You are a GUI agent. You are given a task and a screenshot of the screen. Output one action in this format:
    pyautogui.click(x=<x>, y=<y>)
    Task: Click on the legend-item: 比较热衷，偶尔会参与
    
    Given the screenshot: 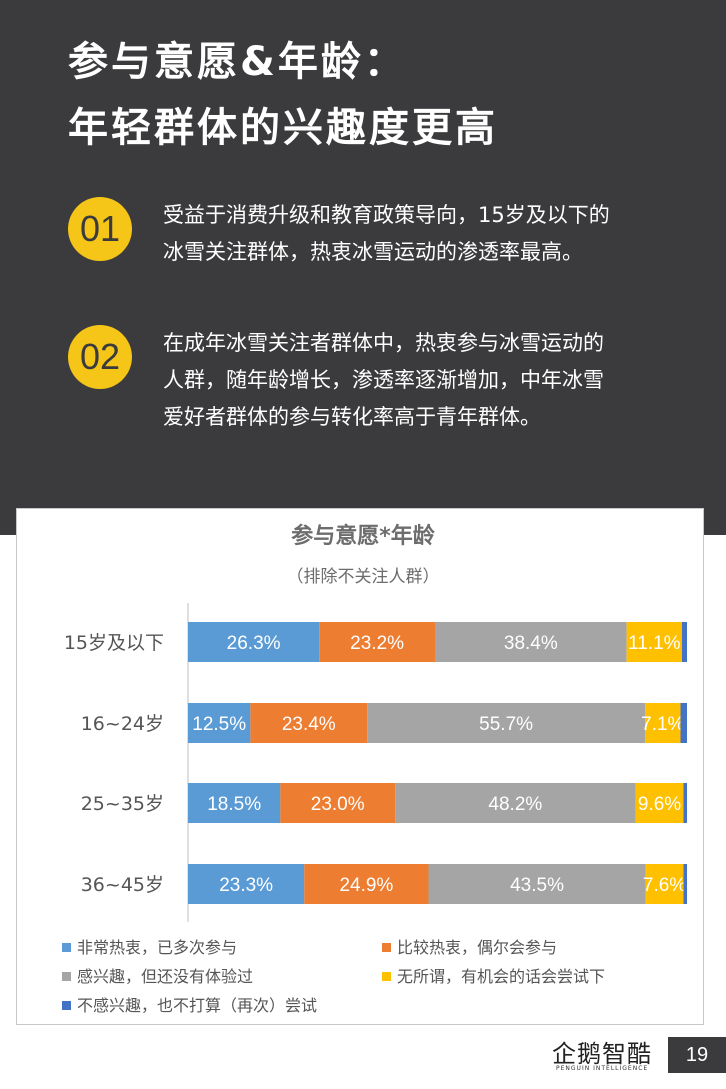 What is the action you would take?
    pyautogui.click(x=469, y=946)
    